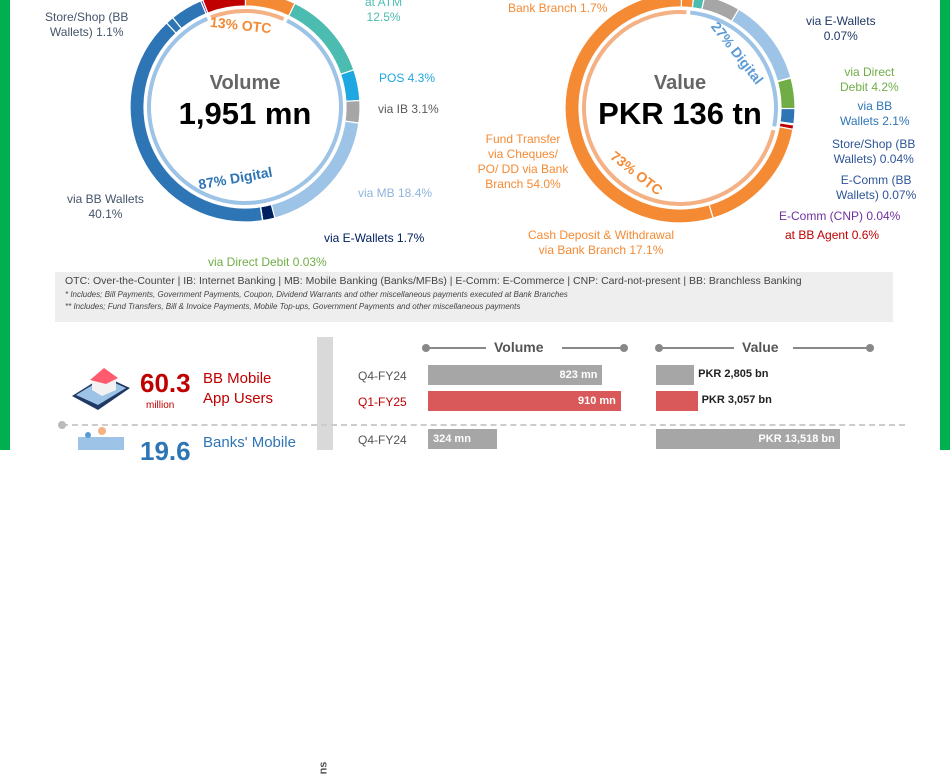 The image size is (950, 774). I want to click on vol-center-total: 1,951 mn, so click(245, 113).